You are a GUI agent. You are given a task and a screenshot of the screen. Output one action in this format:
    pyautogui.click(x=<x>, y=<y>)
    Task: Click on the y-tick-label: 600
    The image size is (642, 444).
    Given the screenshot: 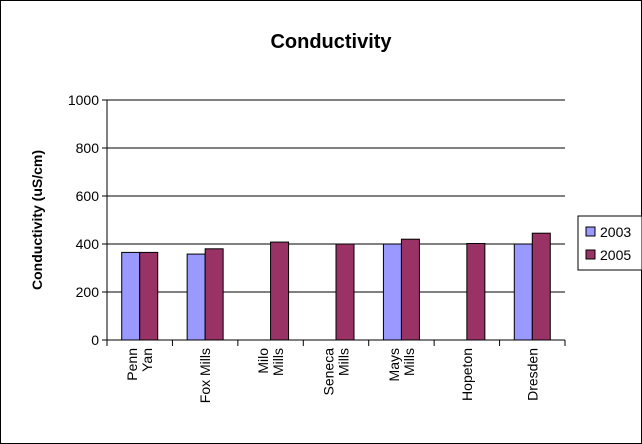 What is the action you would take?
    pyautogui.click(x=88, y=196)
    